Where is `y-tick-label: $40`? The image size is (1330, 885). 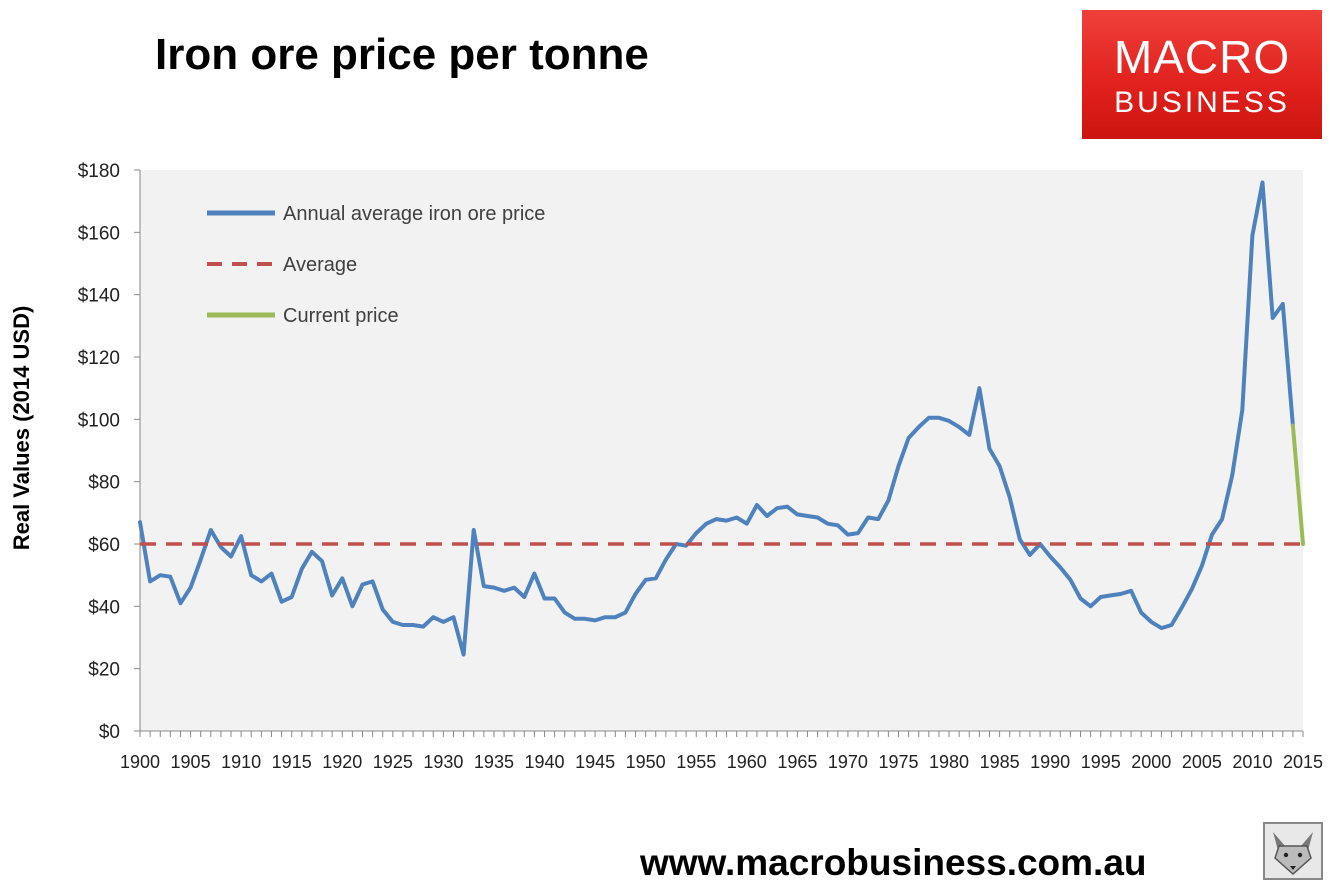
y-tick-label: $40 is located at coordinates (104, 607).